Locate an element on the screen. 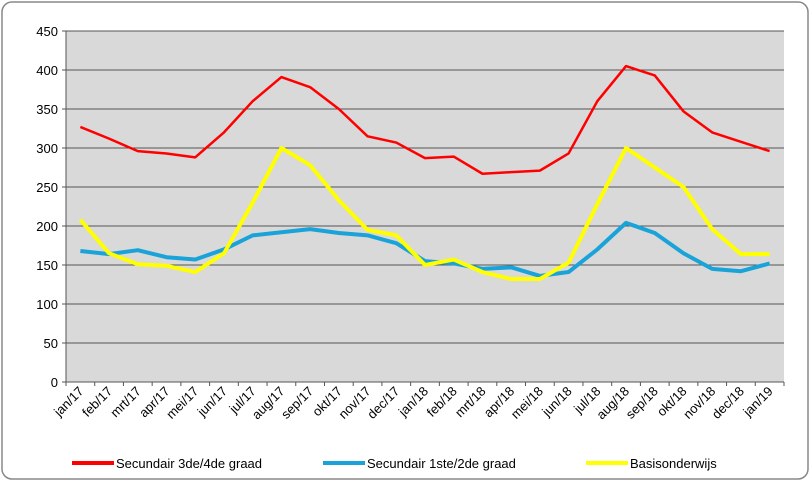  y-tick-label: 0 is located at coordinates (54, 382).